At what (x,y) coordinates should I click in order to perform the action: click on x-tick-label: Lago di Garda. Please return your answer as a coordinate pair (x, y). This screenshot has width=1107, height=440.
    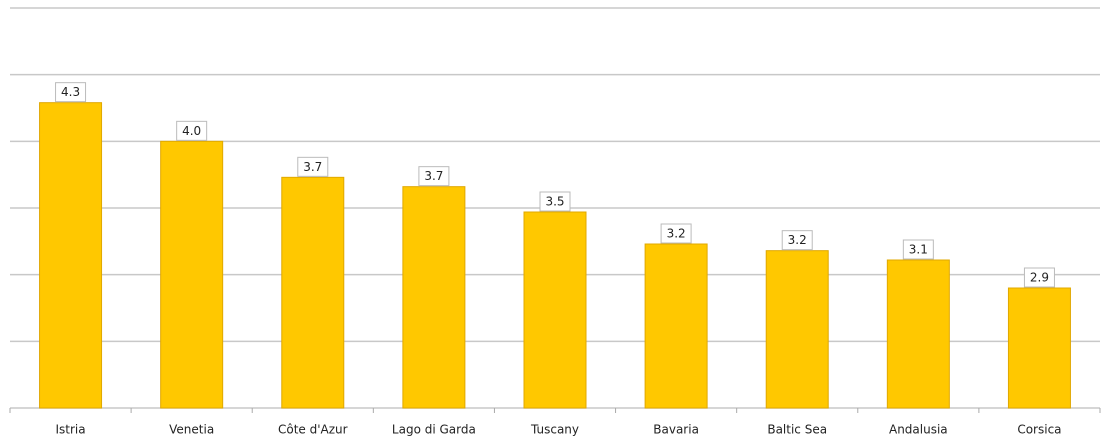
    Looking at the image, I should click on (434, 430).